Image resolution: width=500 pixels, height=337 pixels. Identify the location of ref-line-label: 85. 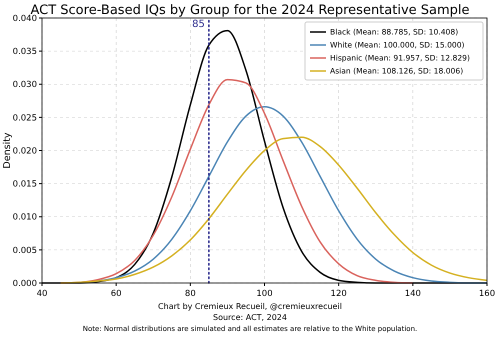
(198, 24).